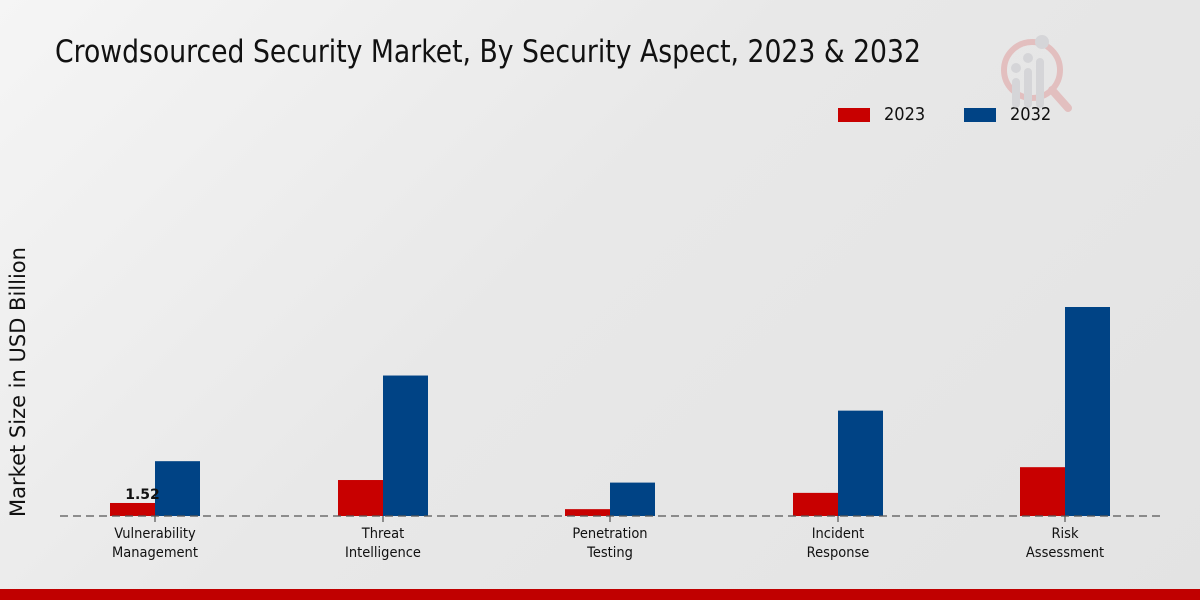 The width and height of the screenshot is (1200, 600). Describe the element at coordinates (1042, 491) in the screenshot. I see `bar-2023-risk-assessment` at that location.